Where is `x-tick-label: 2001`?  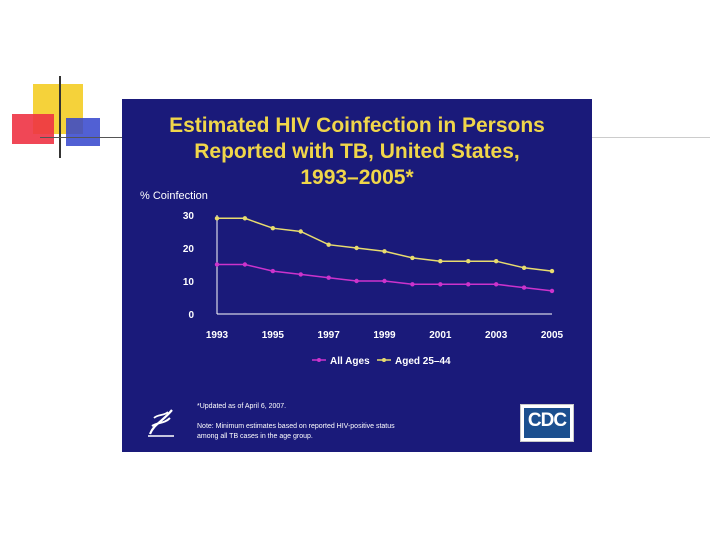
x-tick-label: 2001 is located at coordinates (440, 335).